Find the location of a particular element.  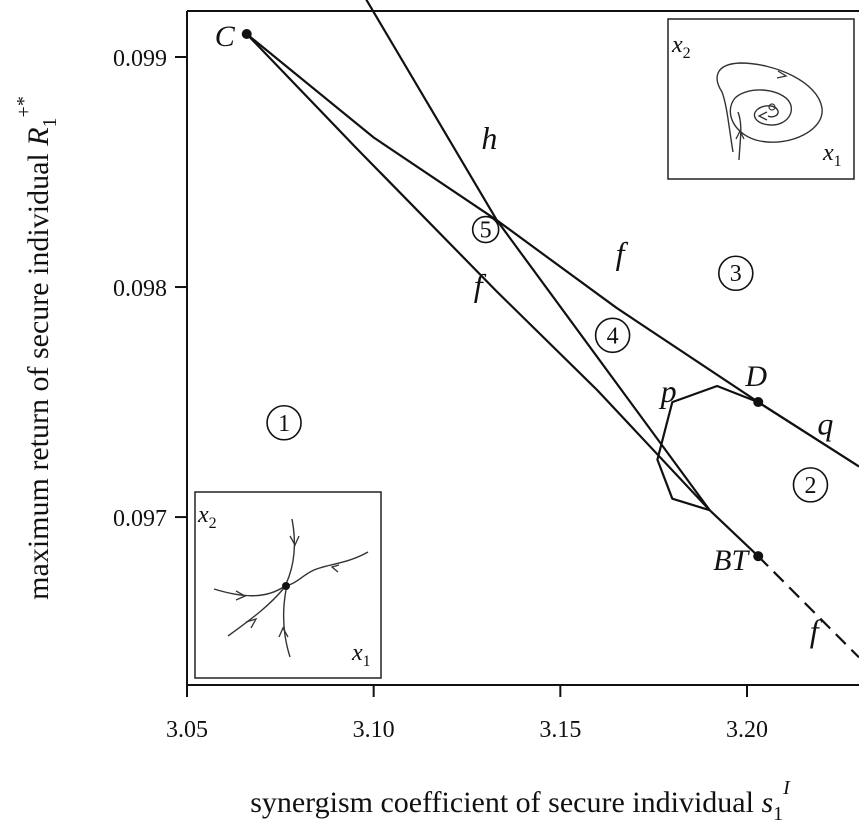

region-4-label: 4 is located at coordinates (613, 336).